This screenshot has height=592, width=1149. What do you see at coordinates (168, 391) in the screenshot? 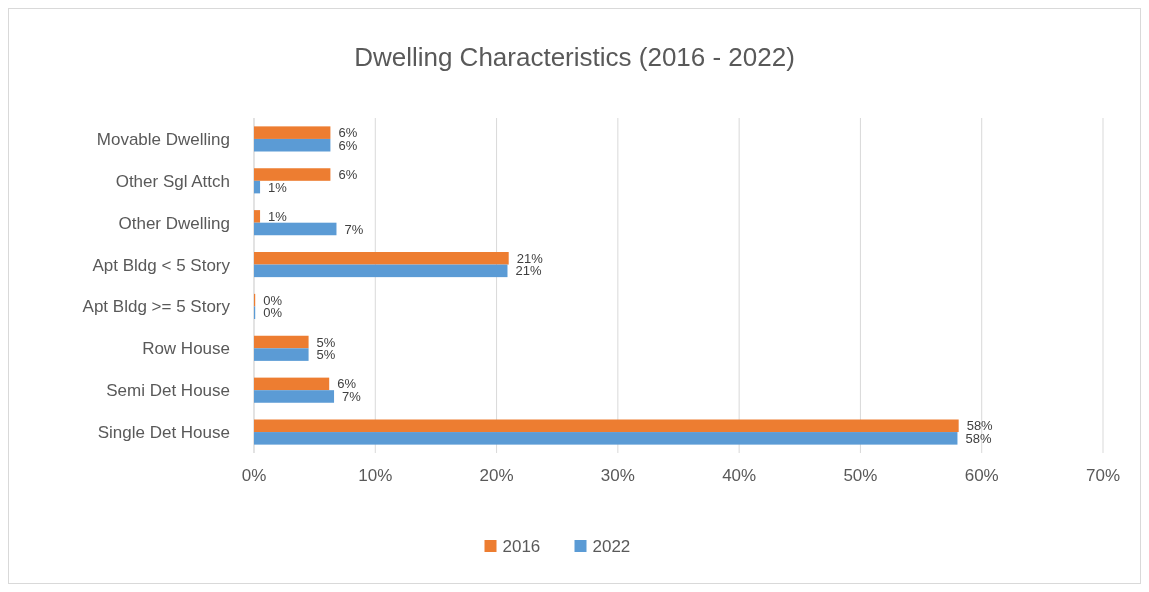
I see `y-tick-label: Semi Det House` at bounding box center [168, 391].